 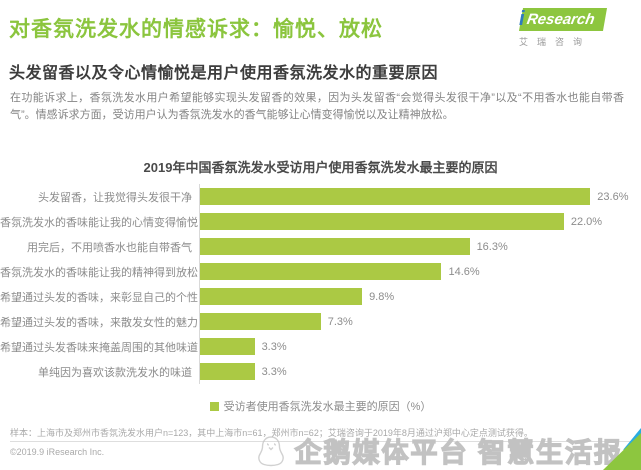 I want to click on footer-divider, so click(x=320, y=441).